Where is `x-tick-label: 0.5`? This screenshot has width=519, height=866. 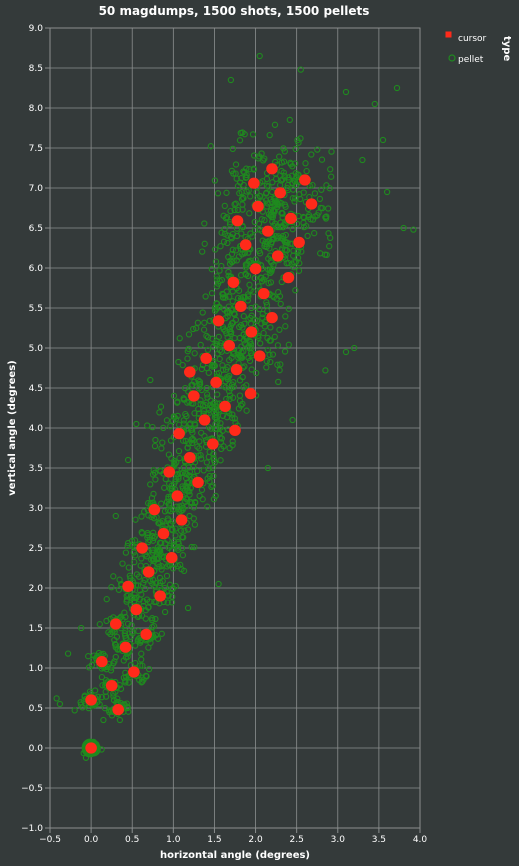 x-tick-label: 0.5 is located at coordinates (132, 840).